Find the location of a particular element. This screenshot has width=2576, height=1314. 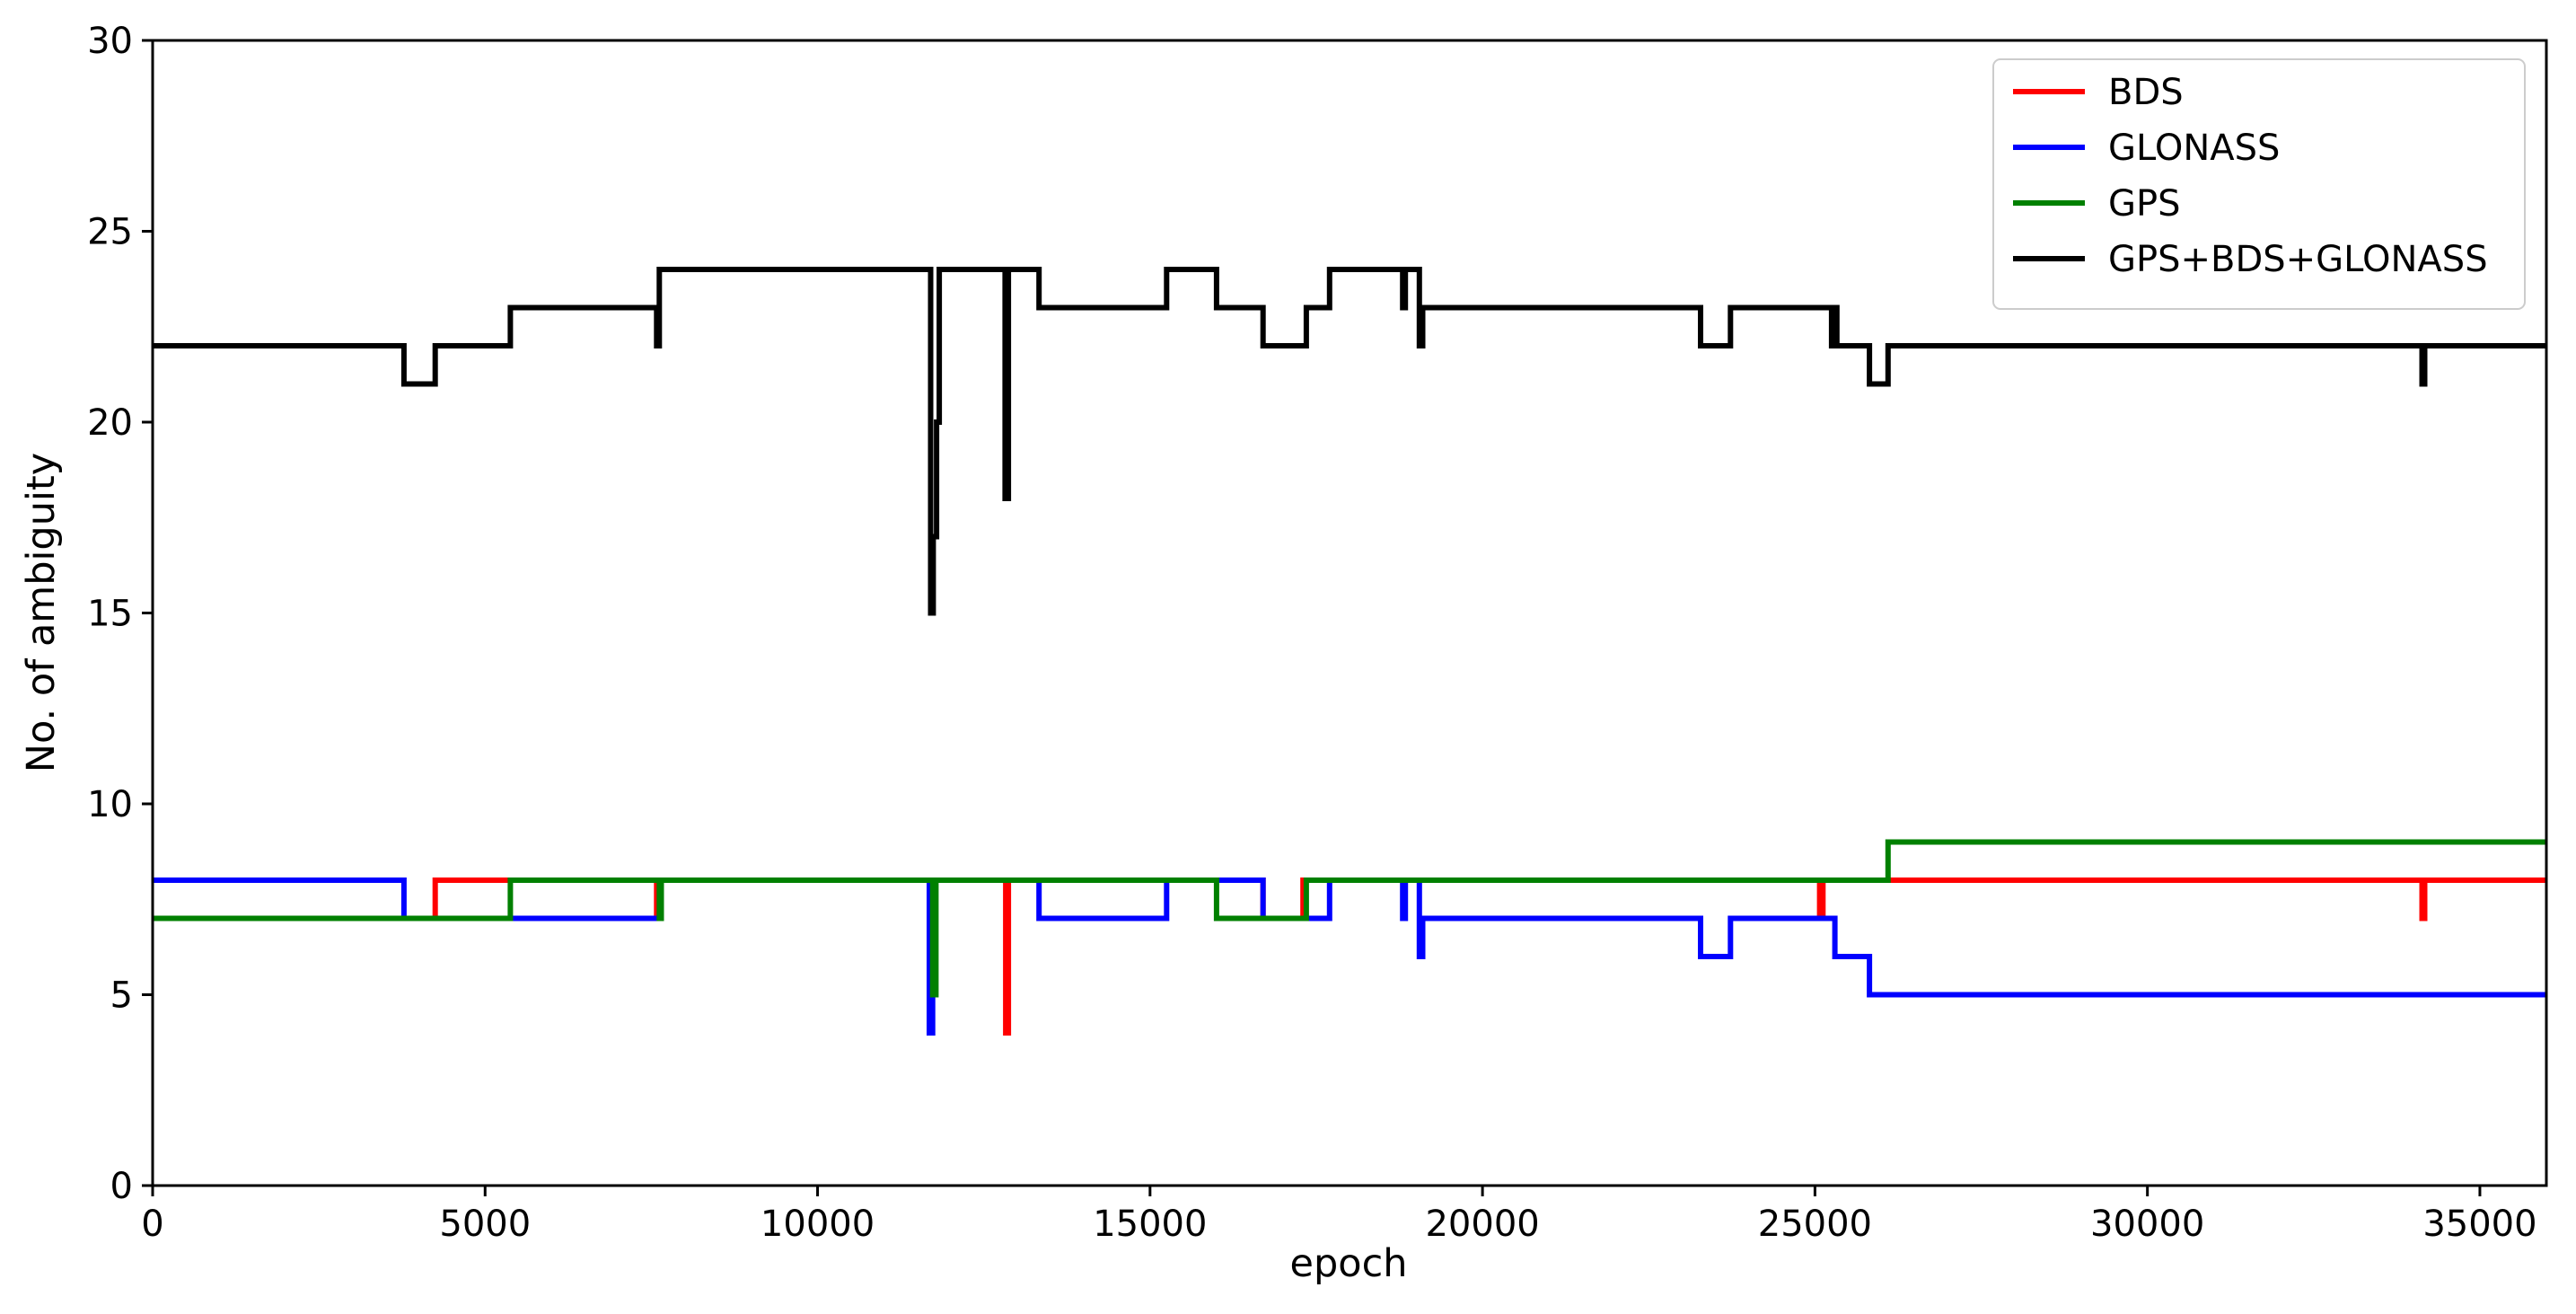

x-tick-label: 35000 is located at coordinates (2479, 1224).